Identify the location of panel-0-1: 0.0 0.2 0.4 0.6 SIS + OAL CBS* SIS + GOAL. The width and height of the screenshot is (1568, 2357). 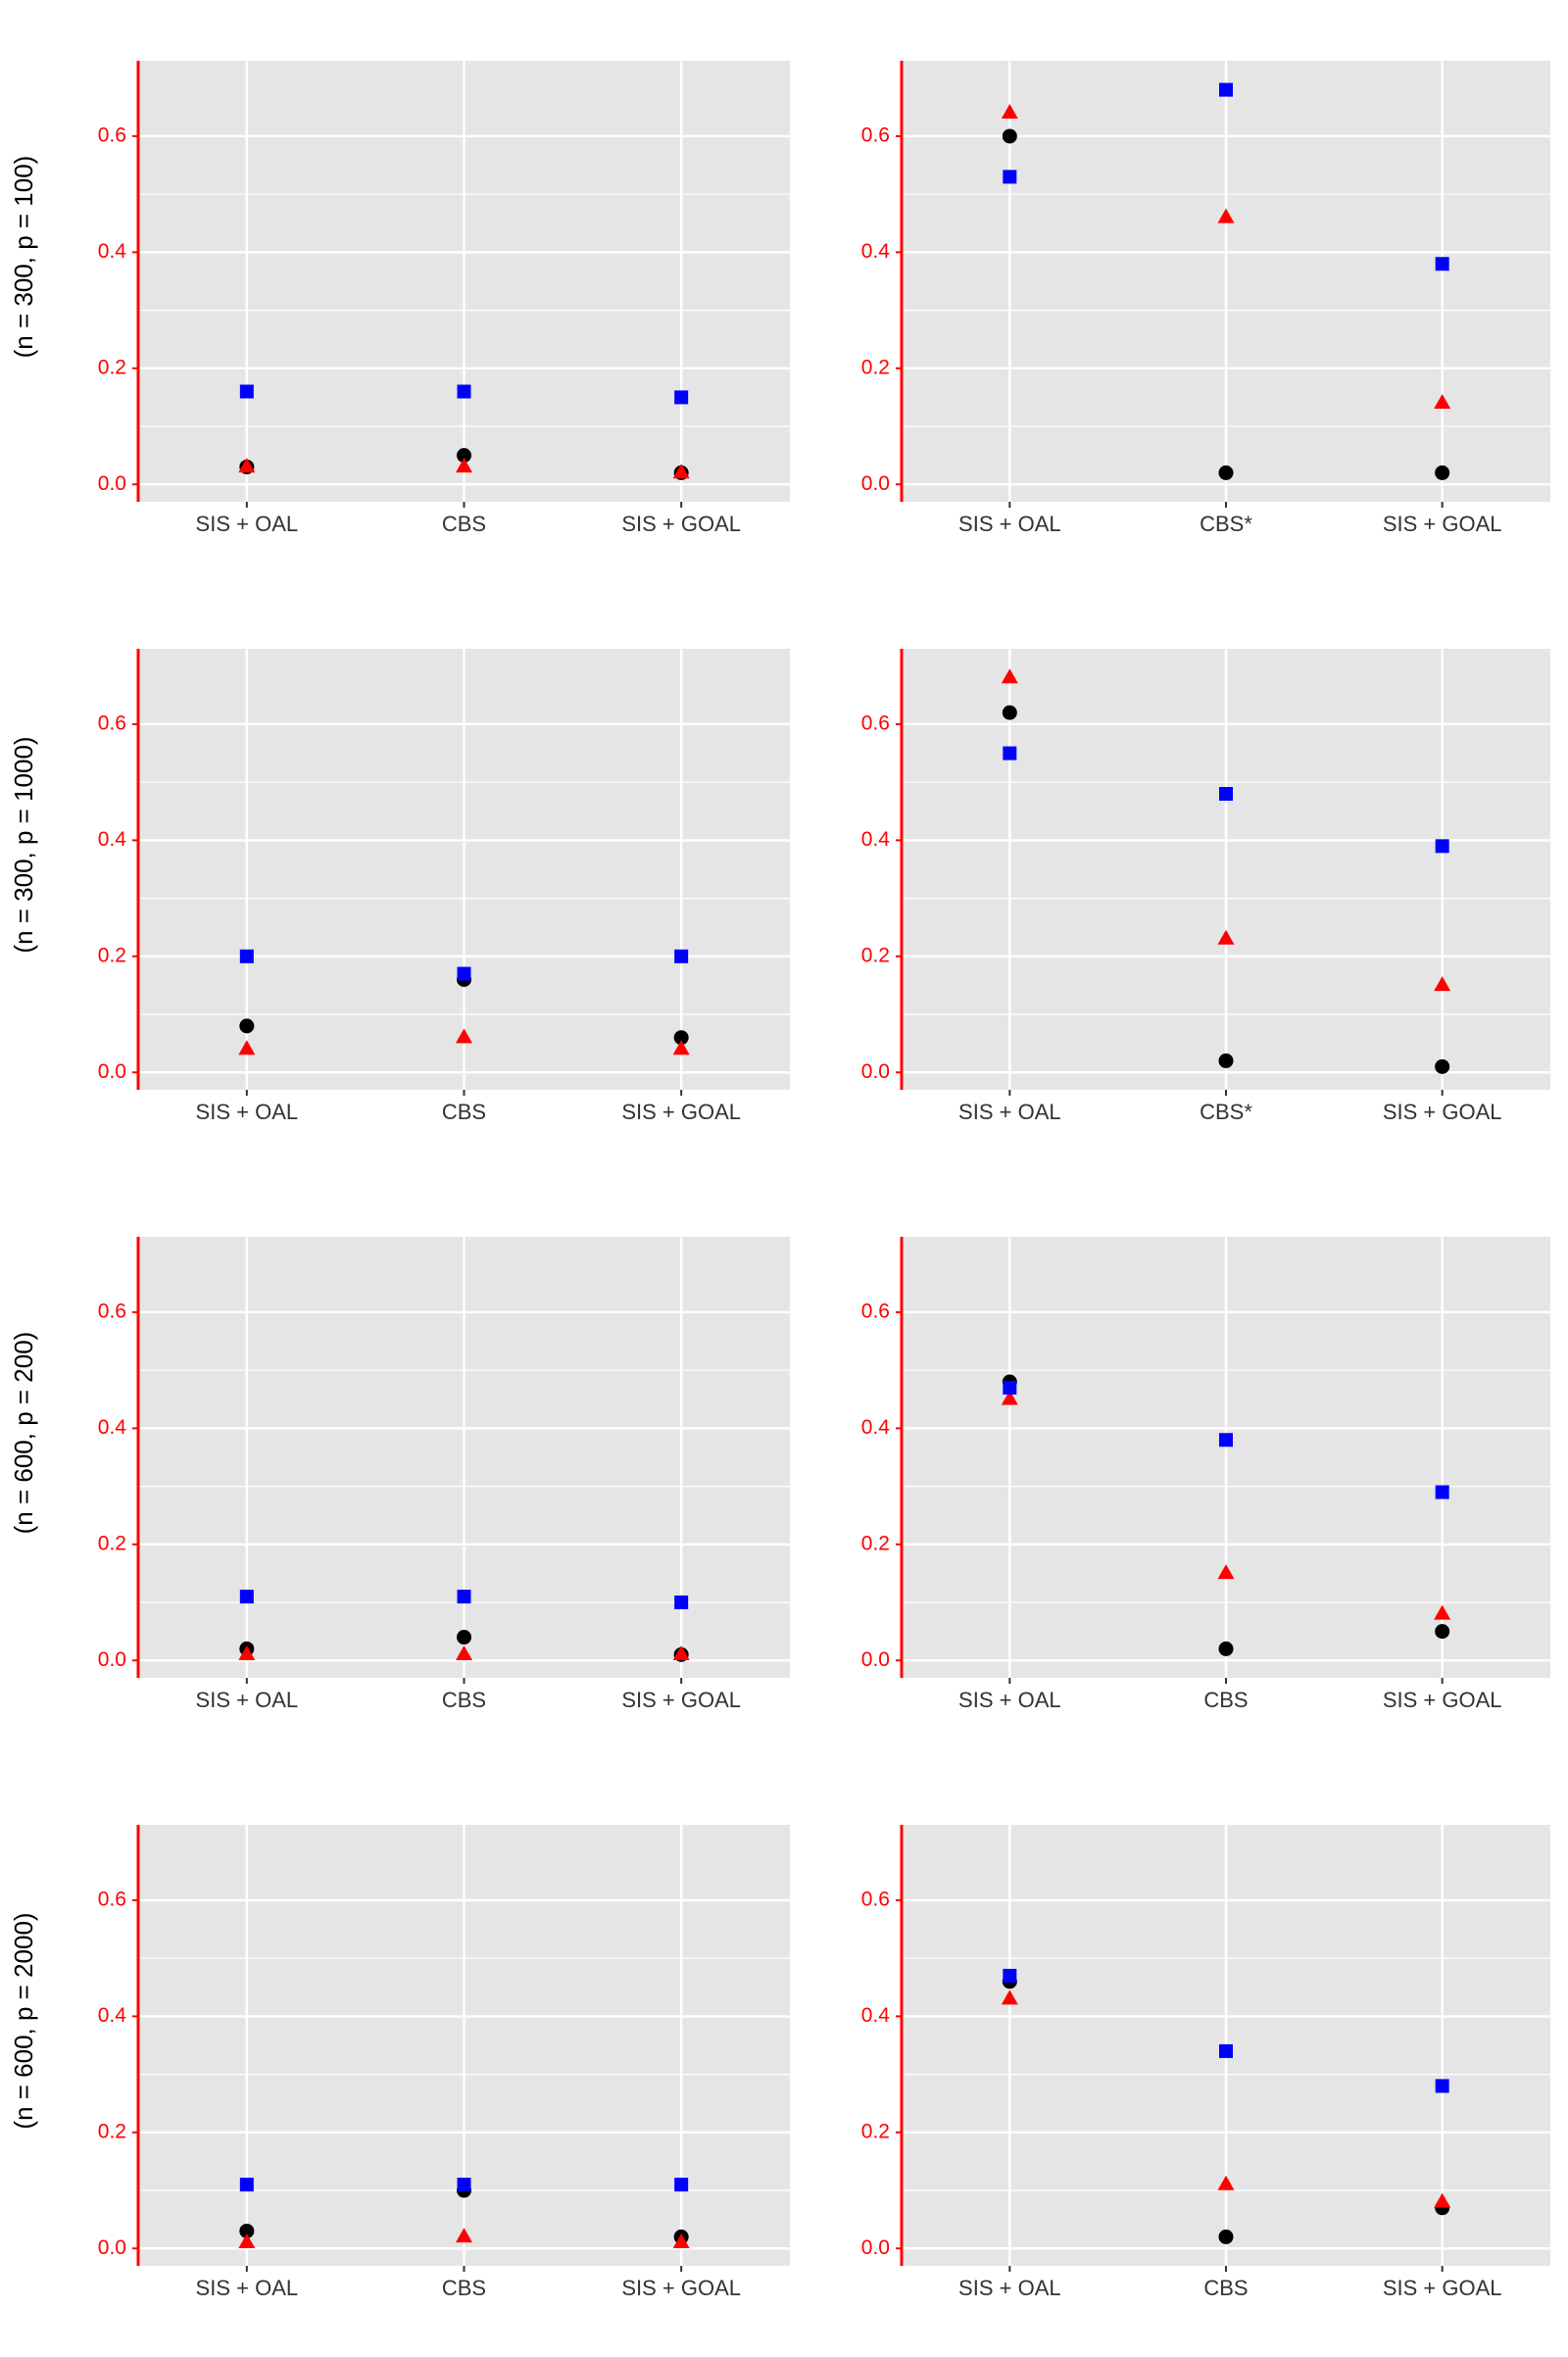
(1205, 298).